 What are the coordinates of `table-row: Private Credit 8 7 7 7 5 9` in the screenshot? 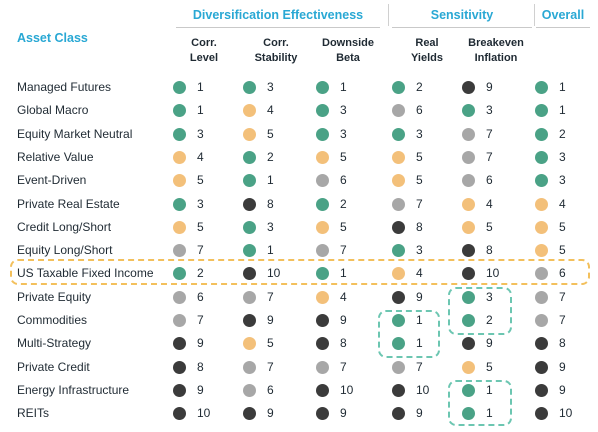 It's located at (299, 367).